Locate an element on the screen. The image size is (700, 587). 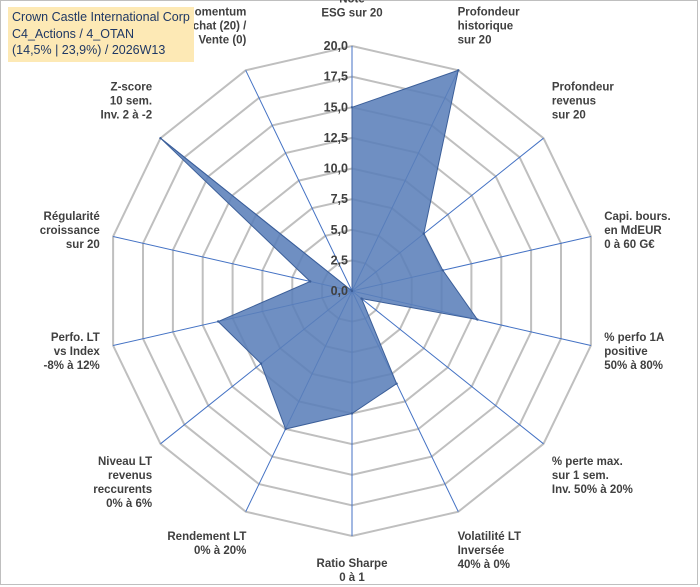
tick-label: 10,0 is located at coordinates (336, 169).